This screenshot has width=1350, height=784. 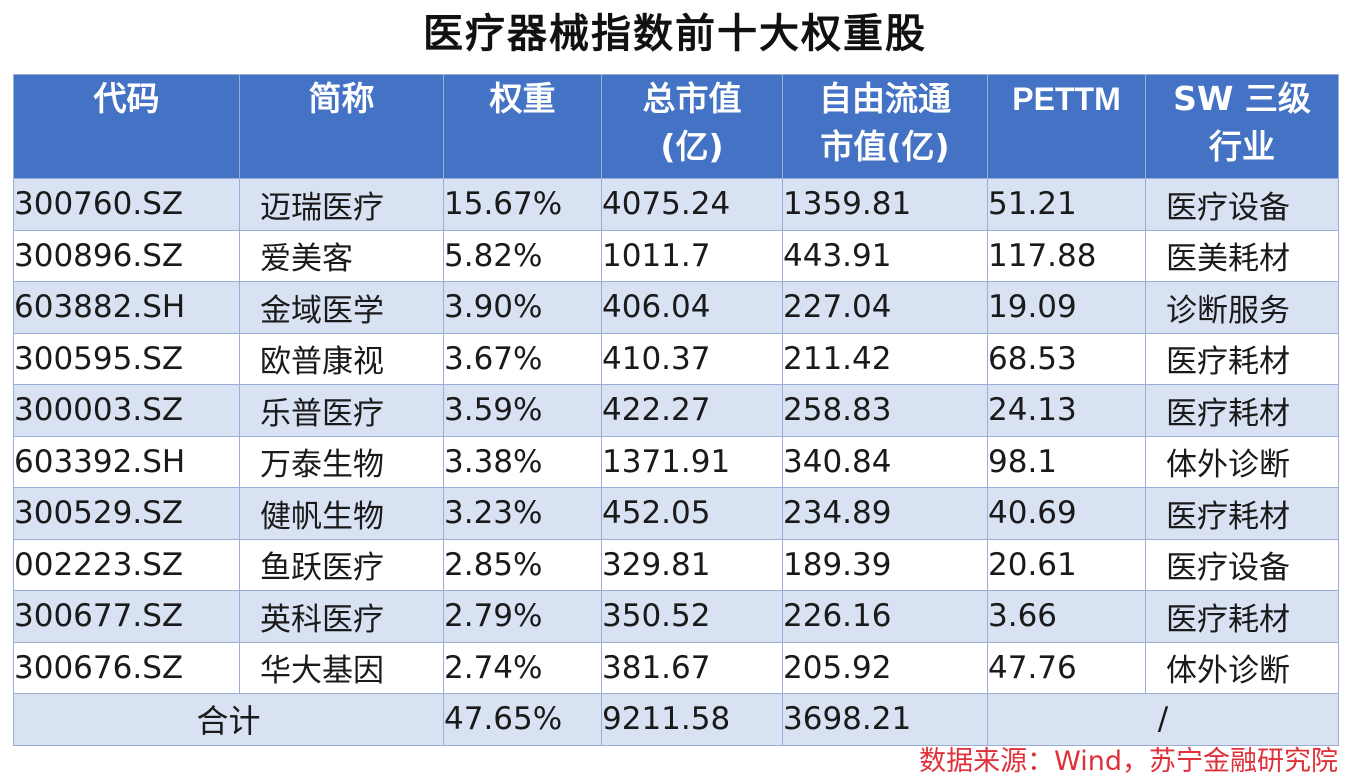 I want to click on cell-weight: 15.67%, so click(x=522, y=204).